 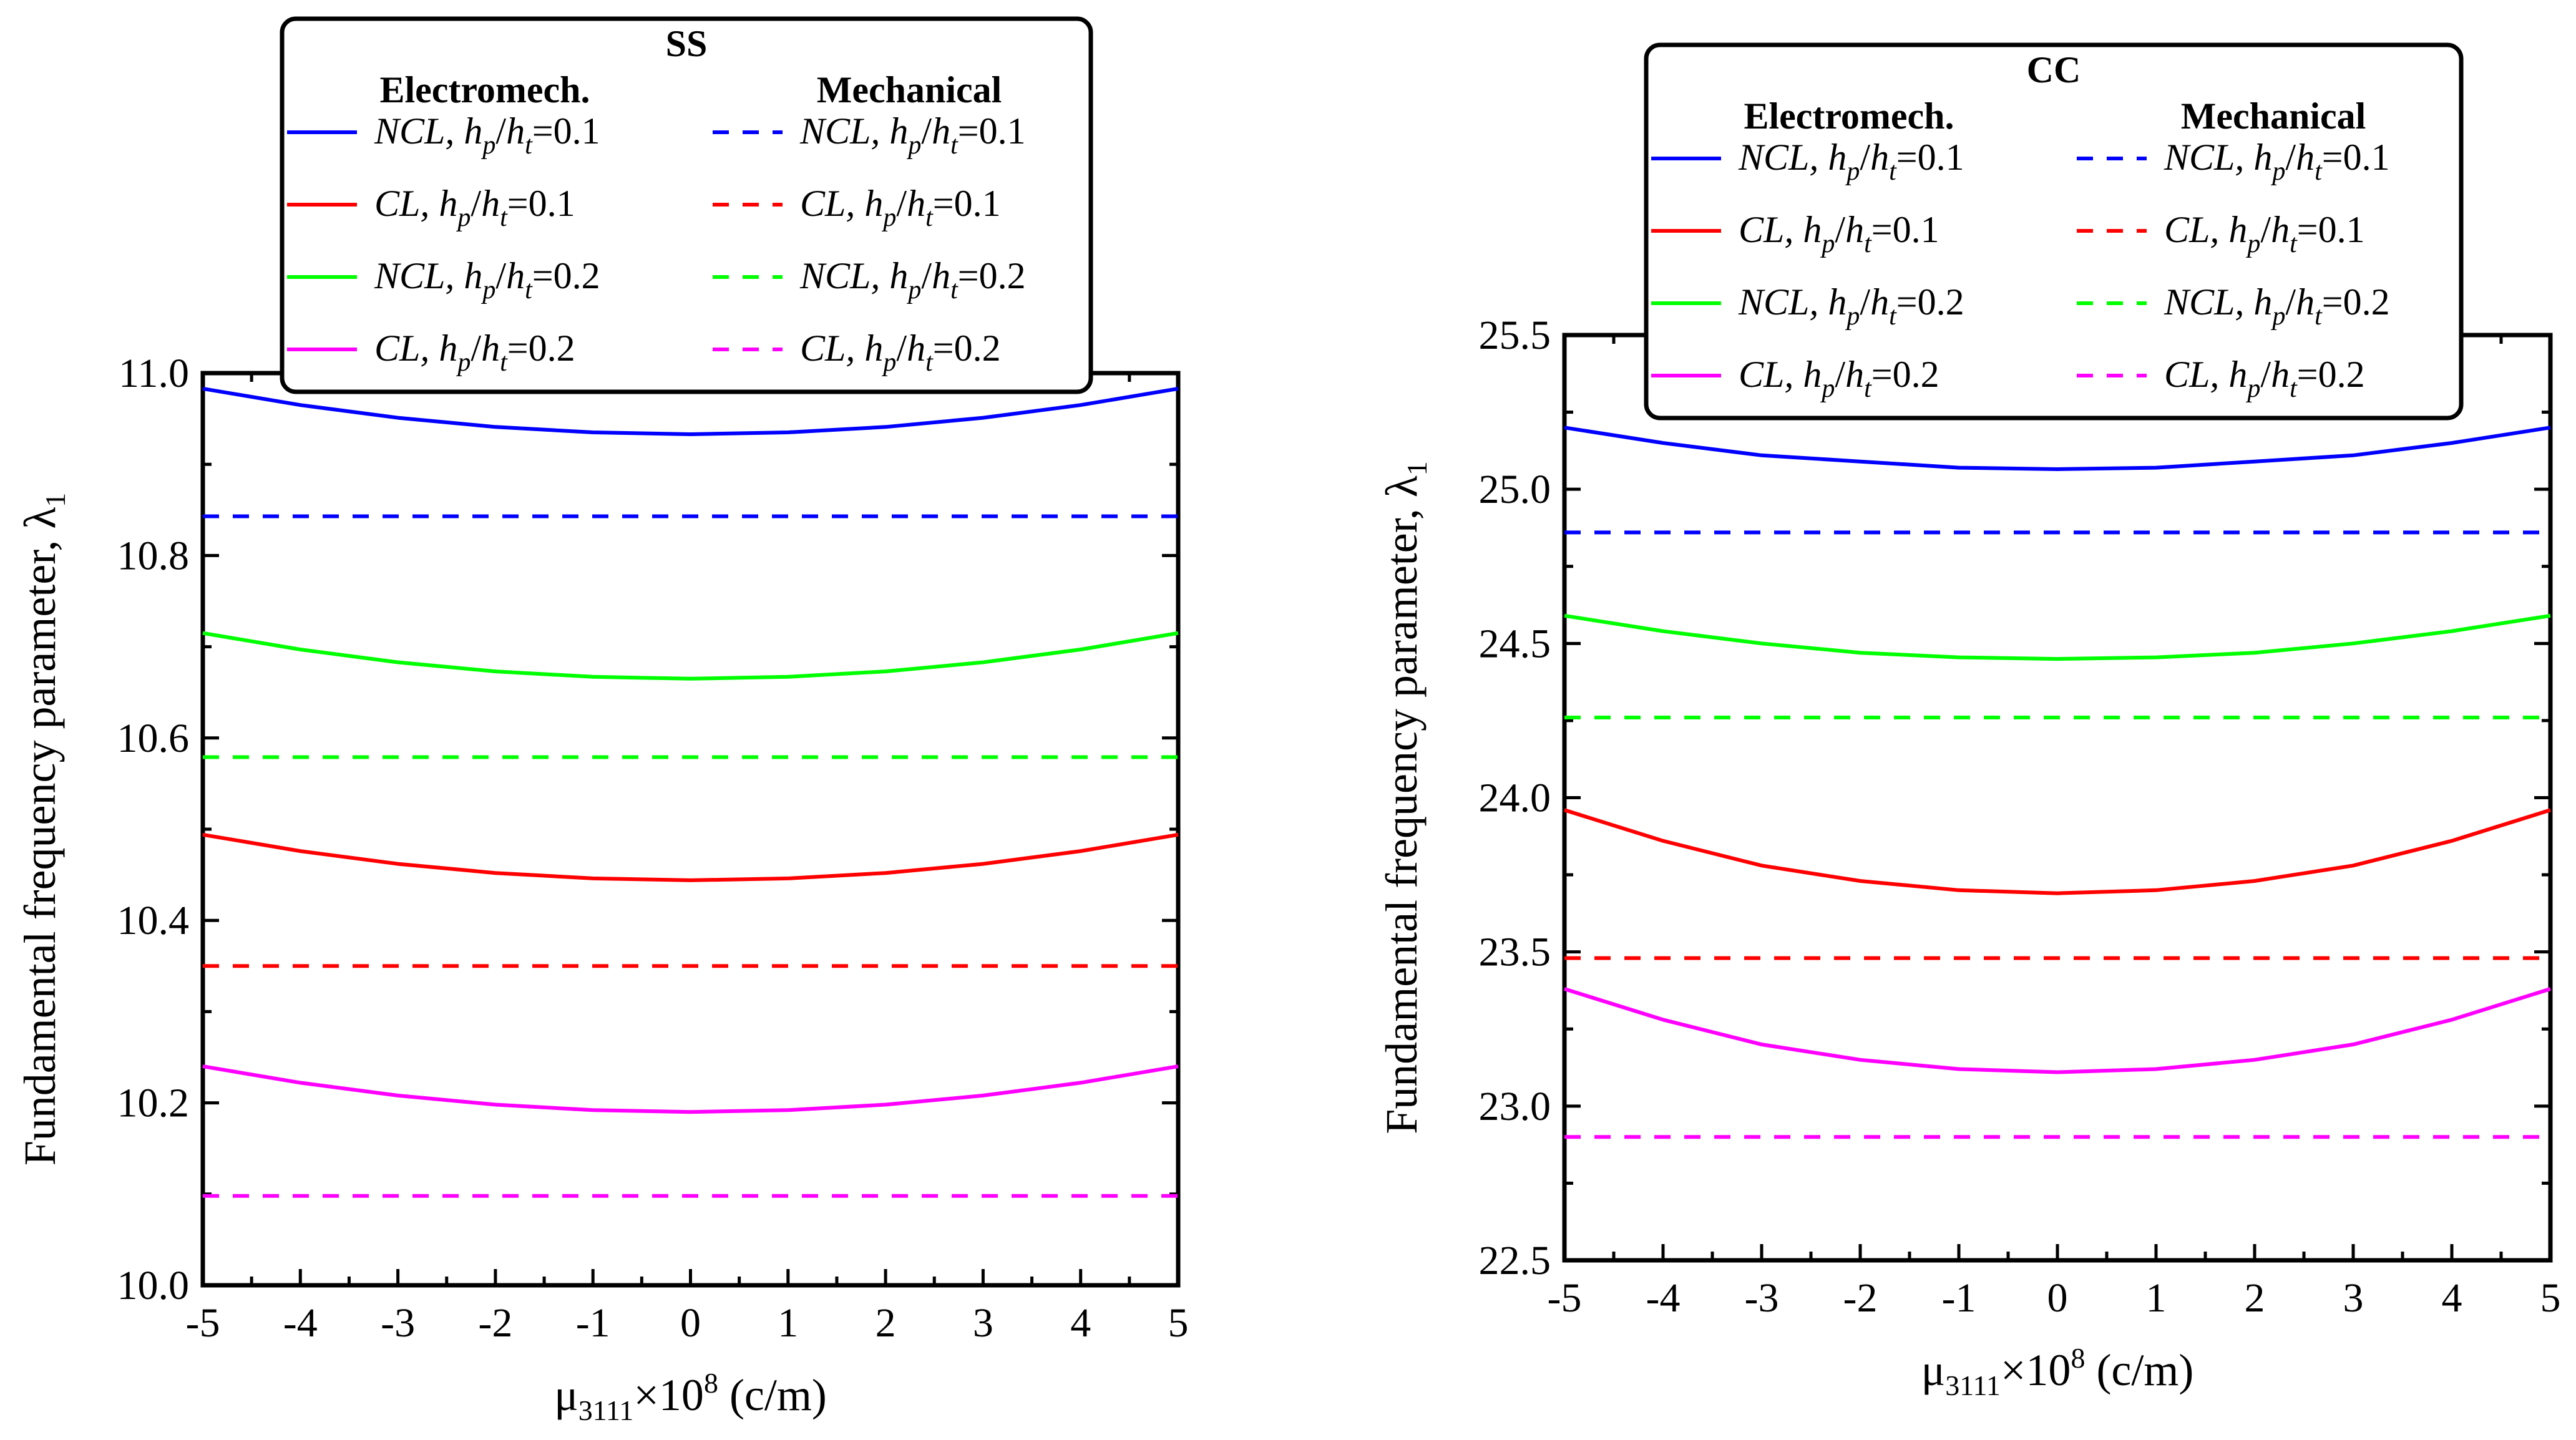 What do you see at coordinates (1959, 1298) in the screenshot?
I see `x-tick-label: -1` at bounding box center [1959, 1298].